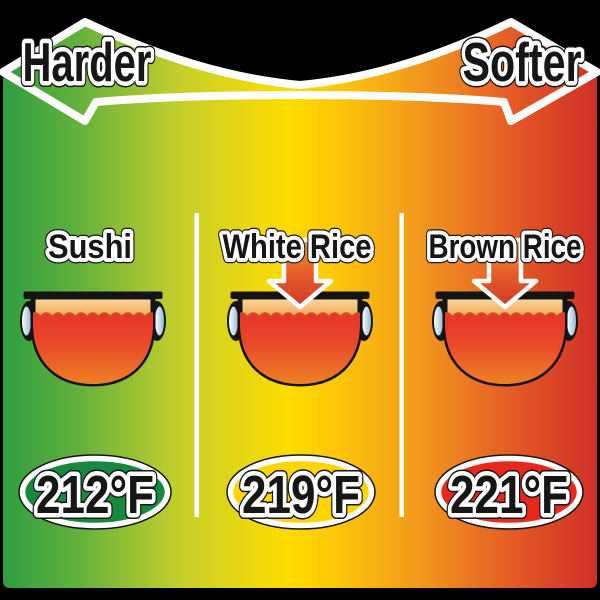 This screenshot has width=600, height=600. I want to click on sushi-label-outline: Sushi, so click(90, 247).